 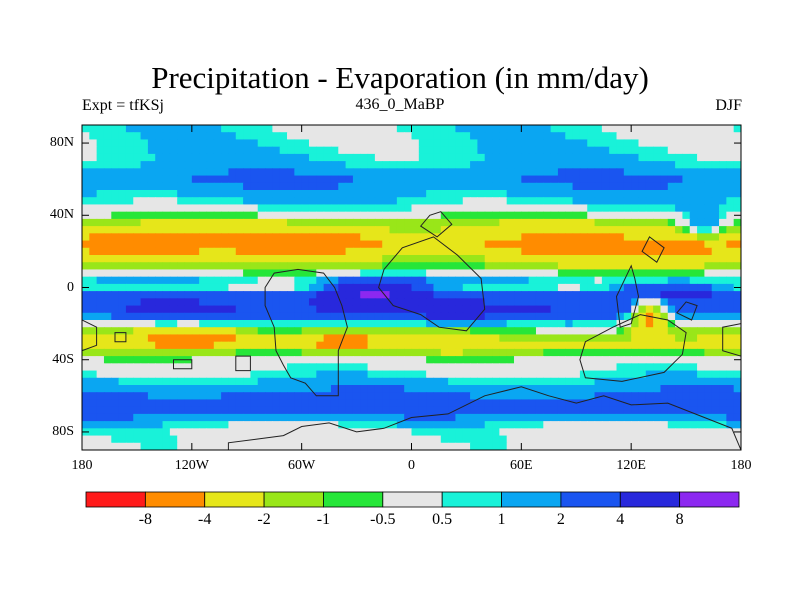 I want to click on lat-label-40n: 40N, so click(x=61, y=215).